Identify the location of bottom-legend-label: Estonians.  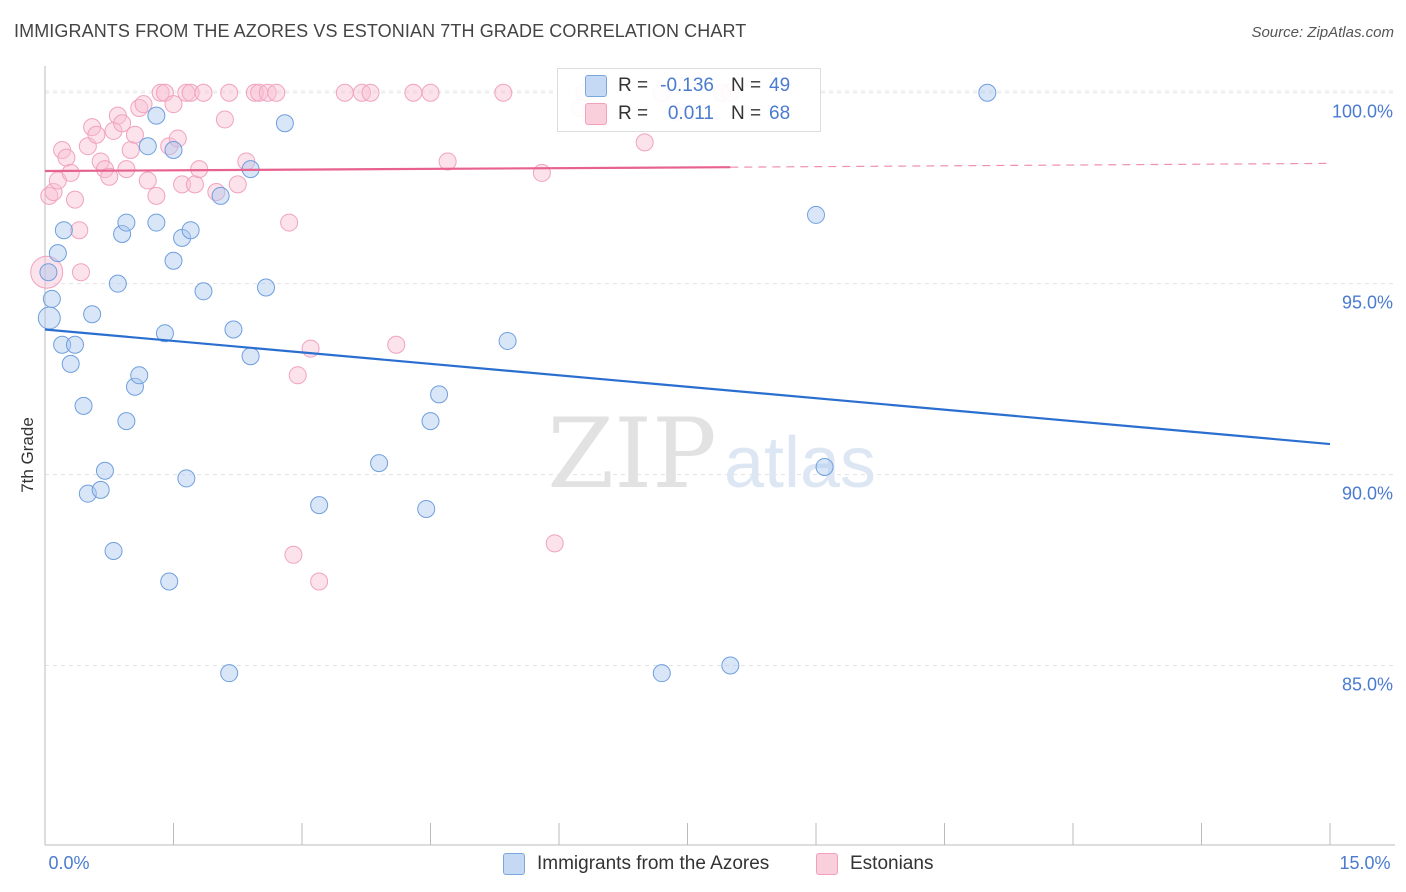
(892, 863).